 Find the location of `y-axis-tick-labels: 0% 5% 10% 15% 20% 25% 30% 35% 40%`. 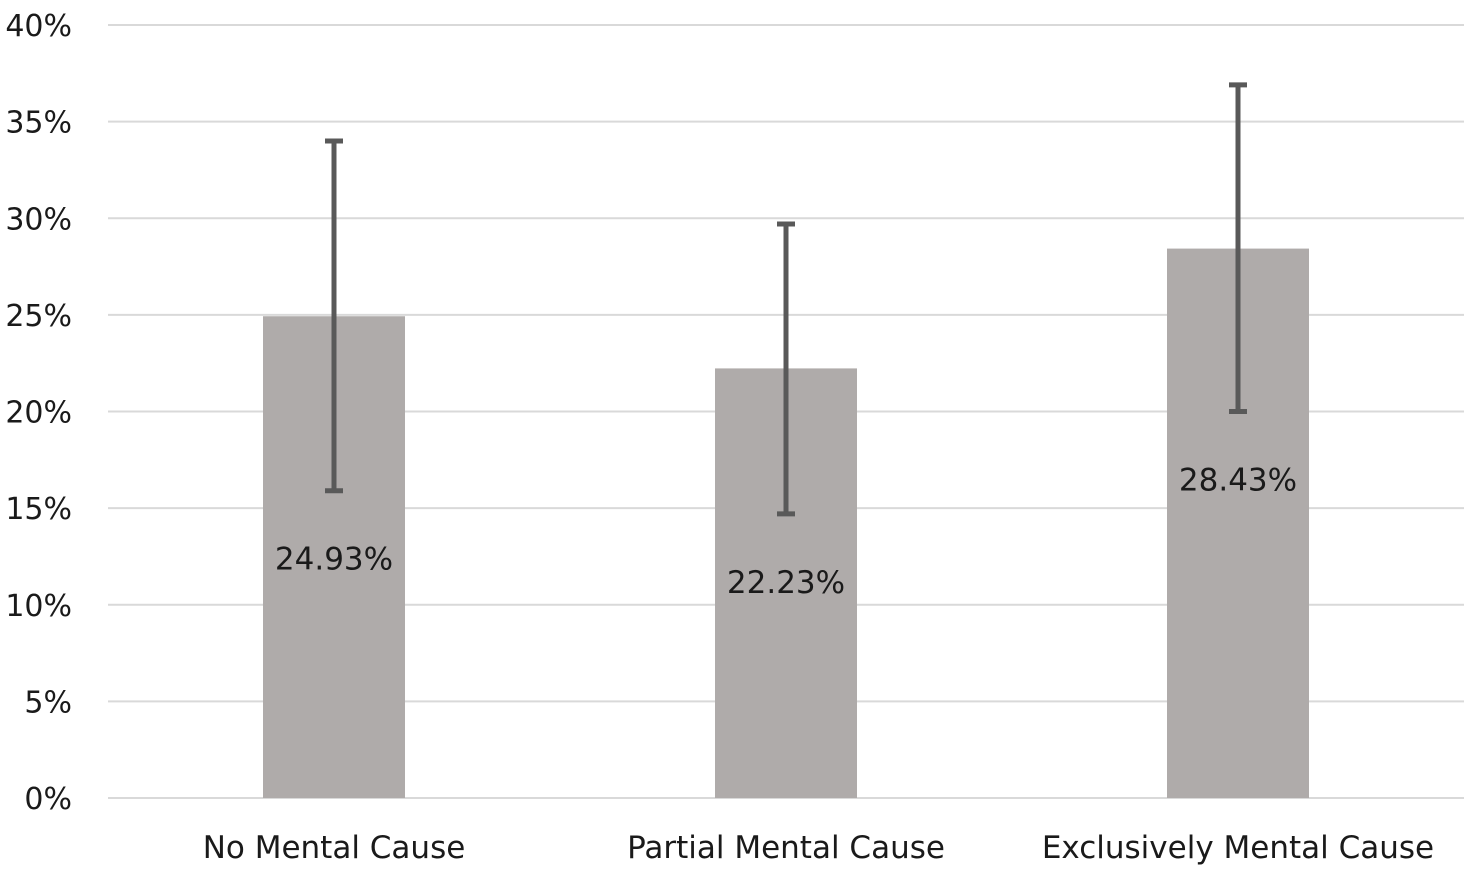

y-axis-tick-labels: 0% 5% 10% 15% 20% 25% 30% 35% 40% is located at coordinates (38, 413).